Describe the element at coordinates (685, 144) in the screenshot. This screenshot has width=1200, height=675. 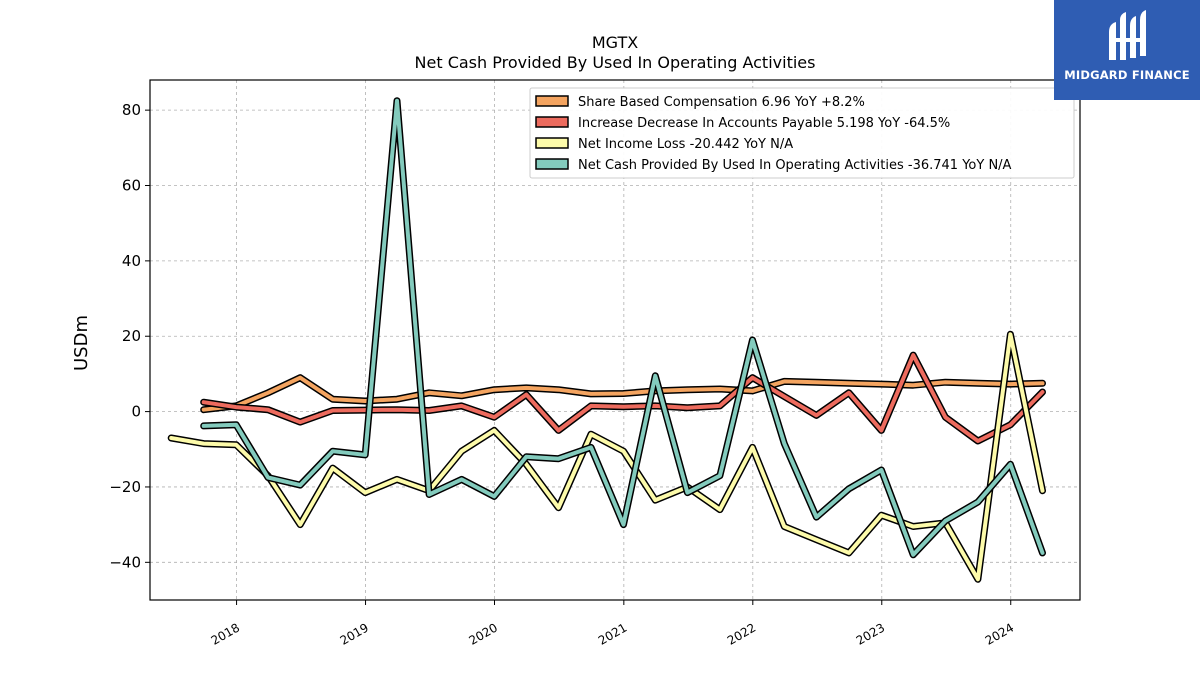
I see `legend-entry: Net Income Loss -20.442 YoY N/A` at that location.